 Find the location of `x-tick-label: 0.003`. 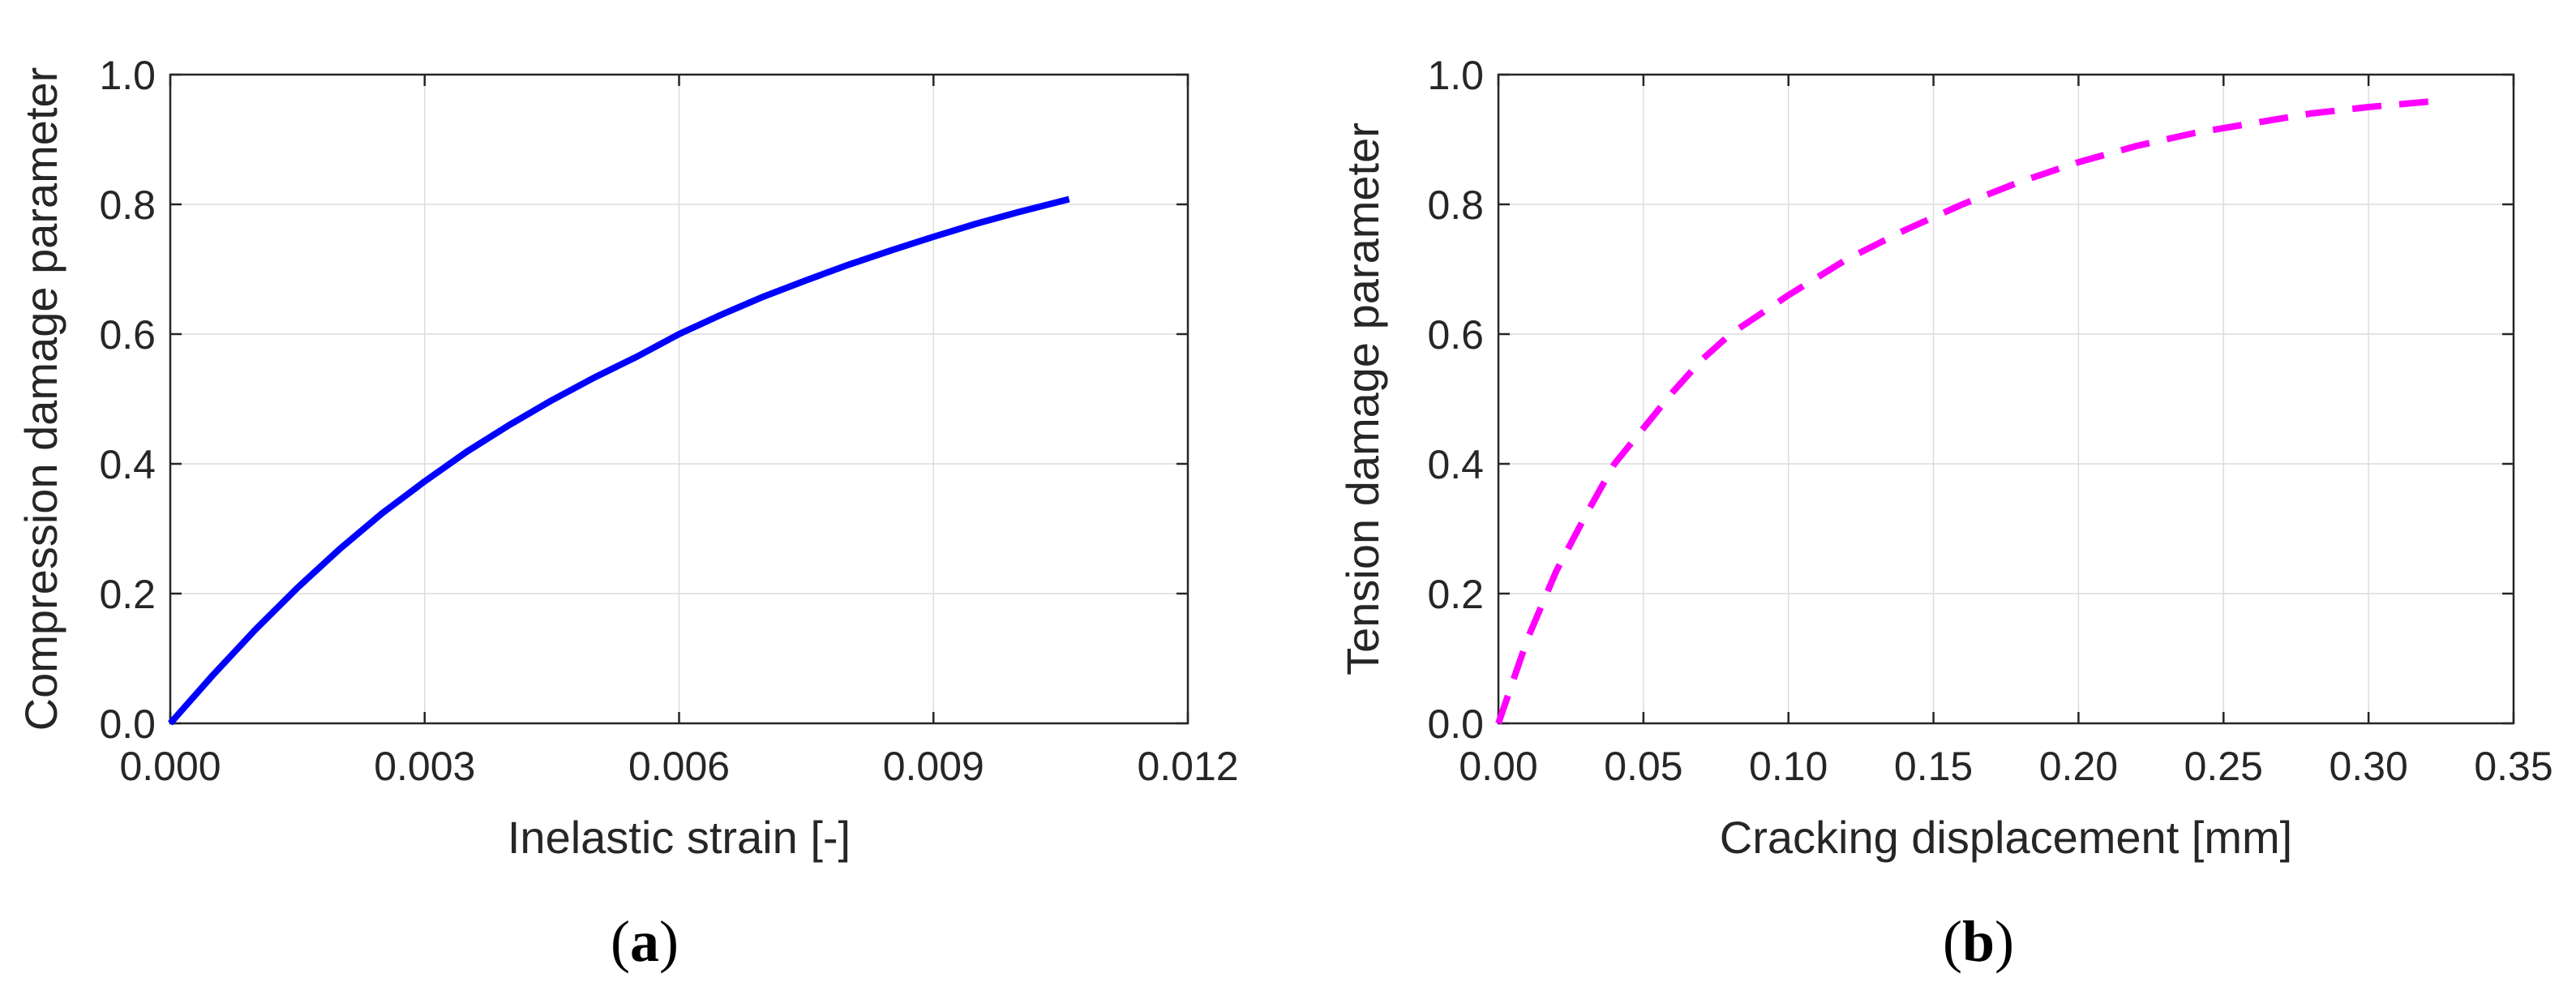

x-tick-label: 0.003 is located at coordinates (424, 766).